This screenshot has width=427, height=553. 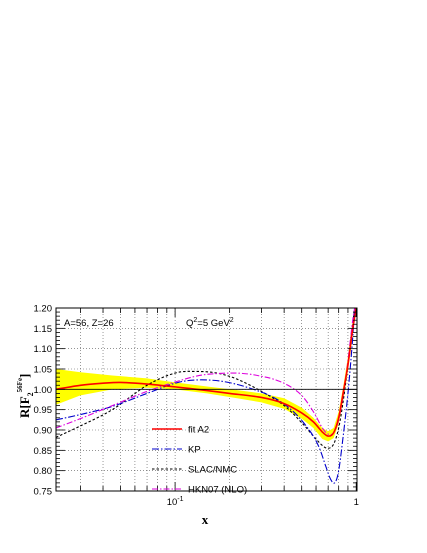 What do you see at coordinates (210, 323) in the screenshot?
I see `q2-annotation: Q2=5 GeV2` at bounding box center [210, 323].